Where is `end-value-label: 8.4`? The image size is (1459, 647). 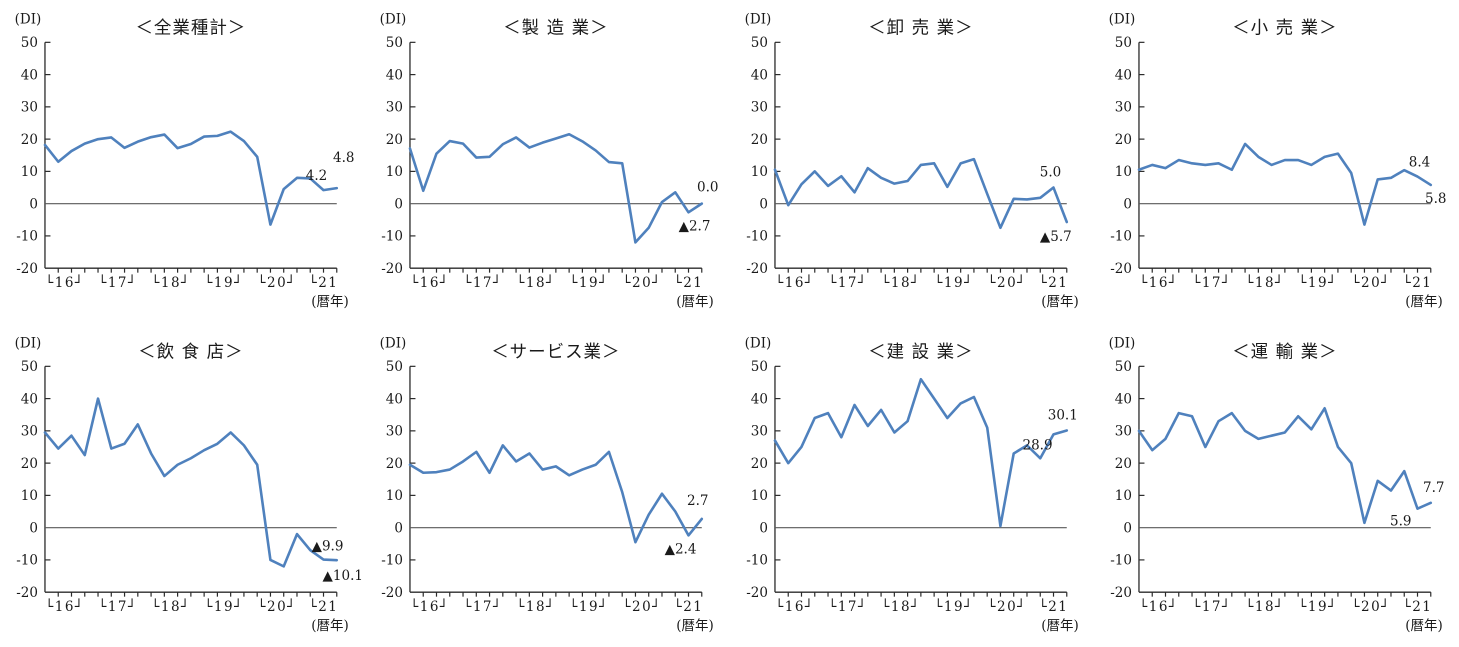
end-value-label: 8.4 is located at coordinates (1419, 163).